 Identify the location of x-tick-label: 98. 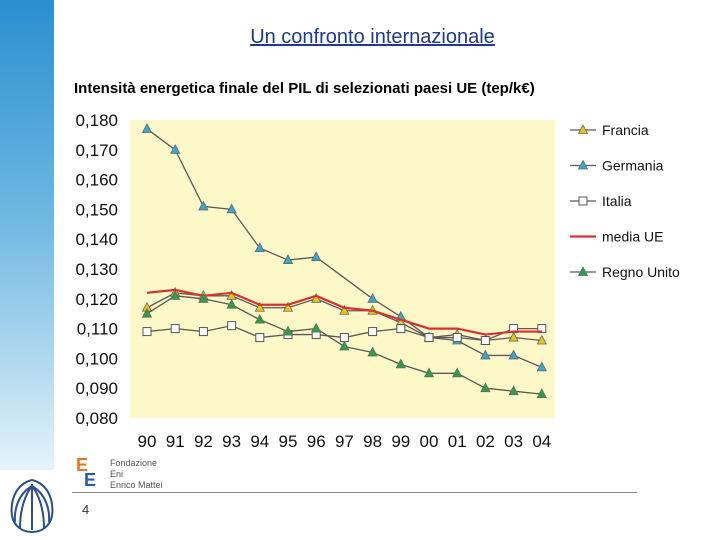
(372, 441).